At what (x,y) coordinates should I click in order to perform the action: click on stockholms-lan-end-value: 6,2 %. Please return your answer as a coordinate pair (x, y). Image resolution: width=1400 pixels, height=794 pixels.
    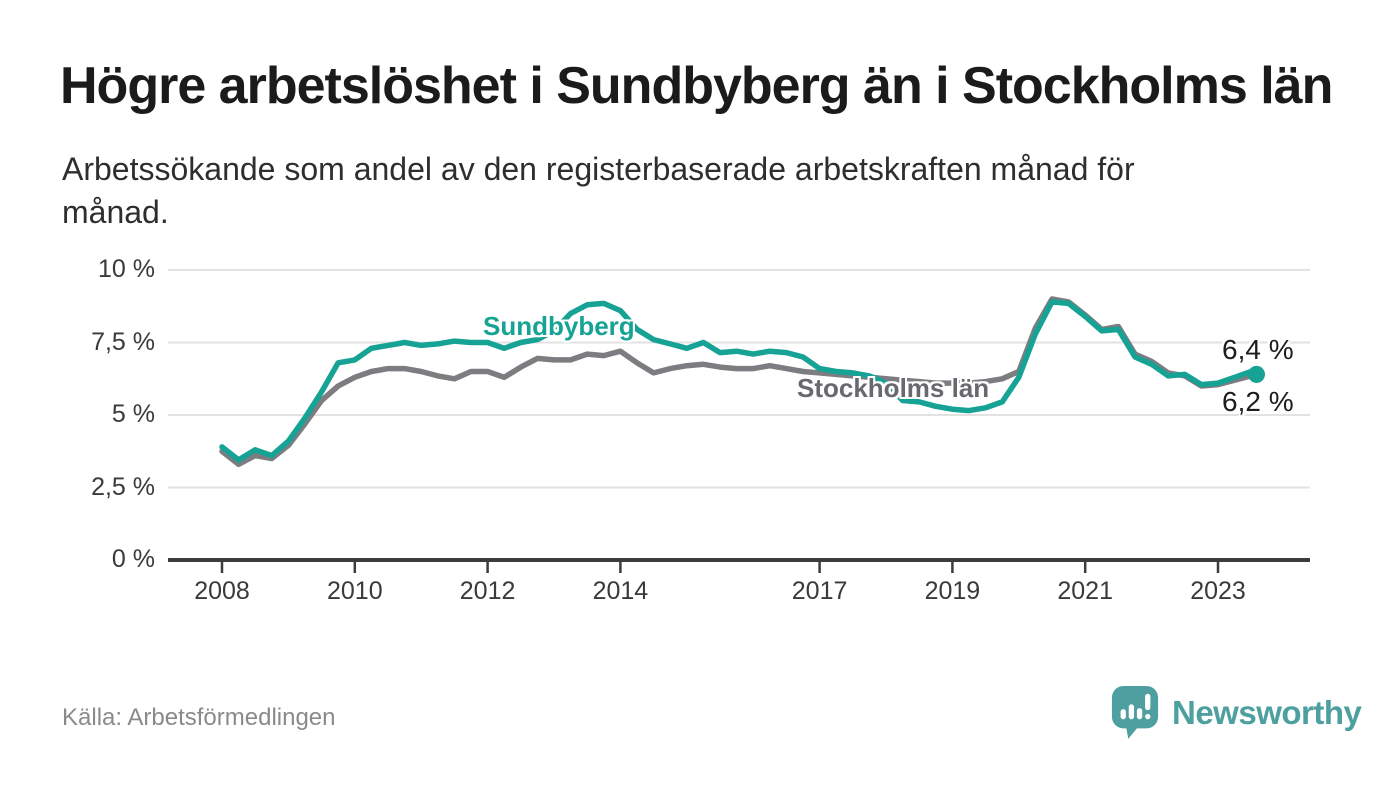
    Looking at the image, I should click on (1258, 401).